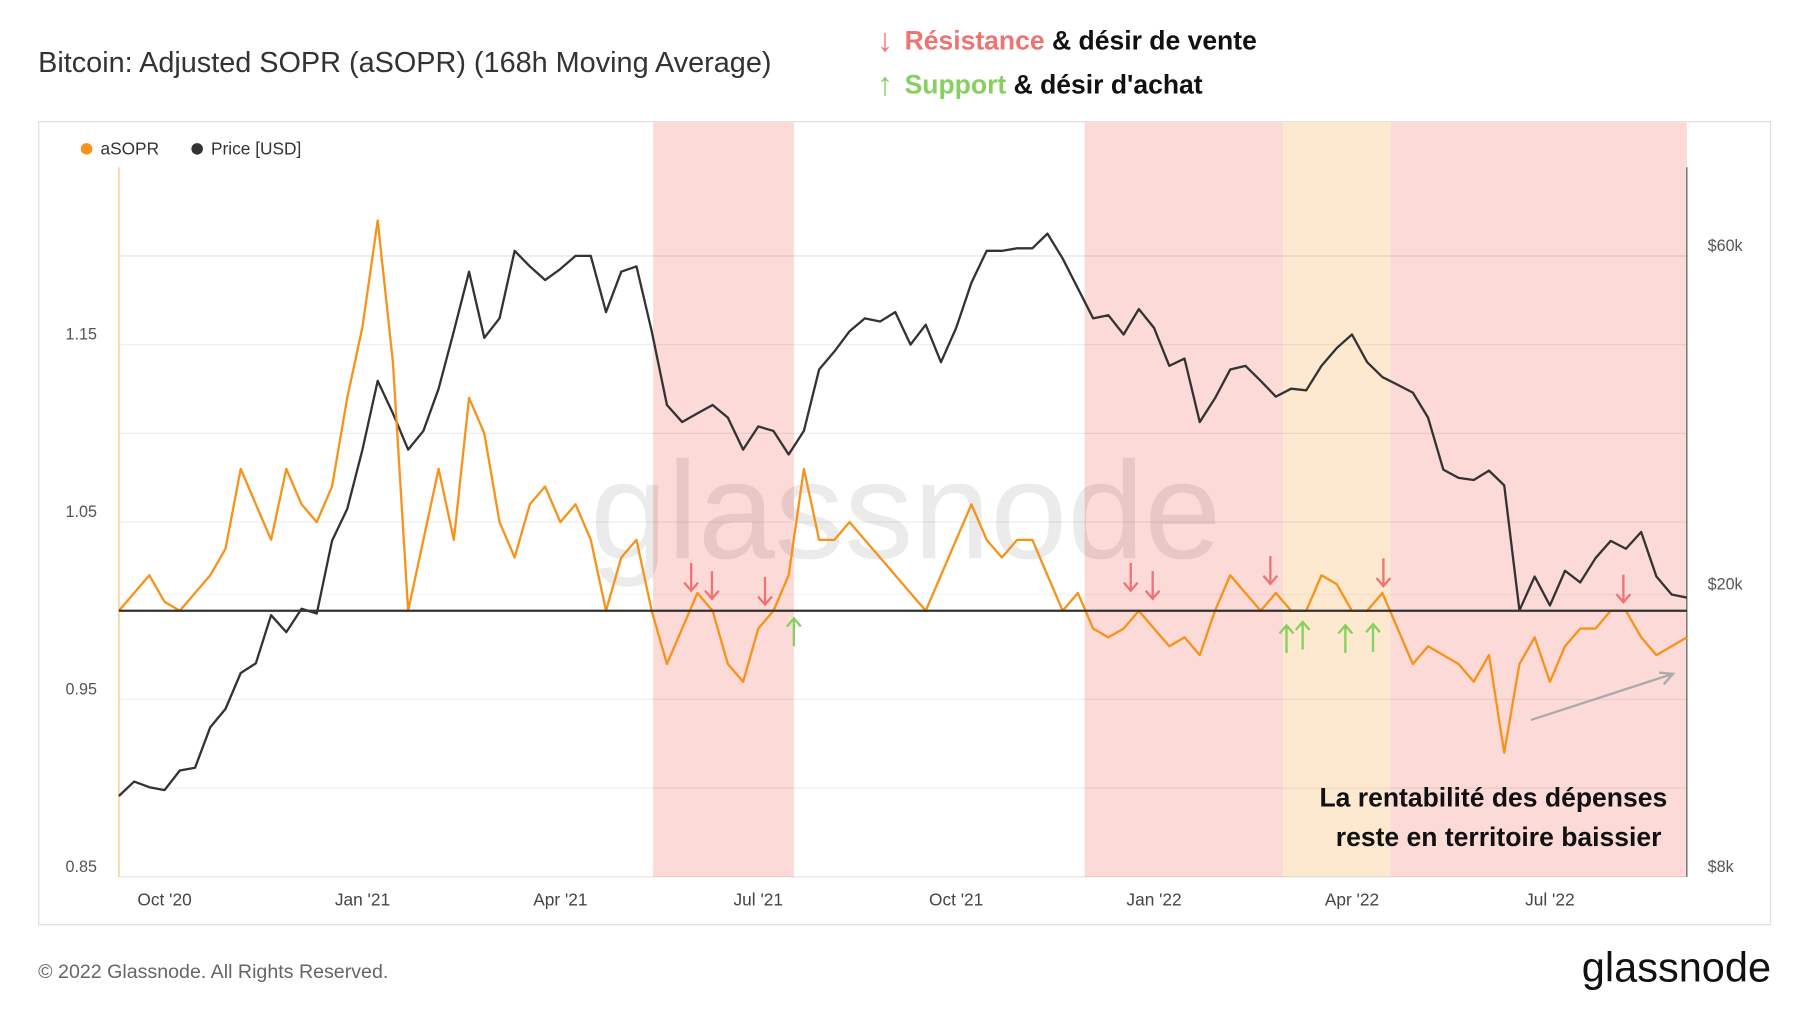 This screenshot has height=1013, width=1800. What do you see at coordinates (362, 900) in the screenshot?
I see `x-tick-label: Jan '21` at bounding box center [362, 900].